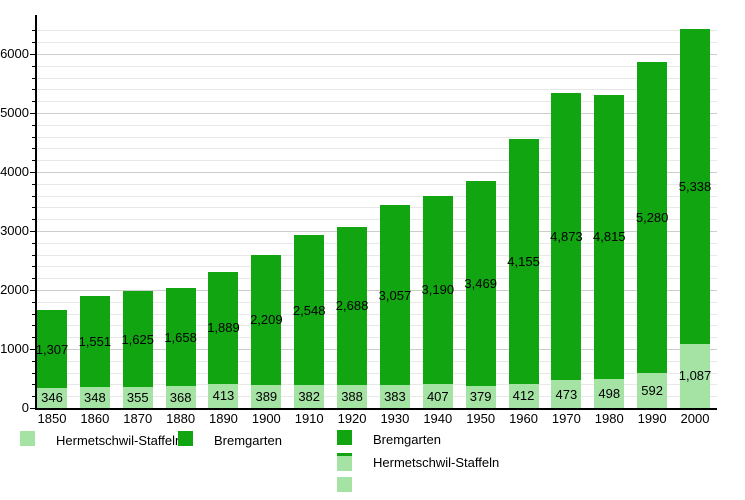 The width and height of the screenshot is (745, 500). What do you see at coordinates (223, 418) in the screenshot?
I see `x-axis-label: 1890` at bounding box center [223, 418].